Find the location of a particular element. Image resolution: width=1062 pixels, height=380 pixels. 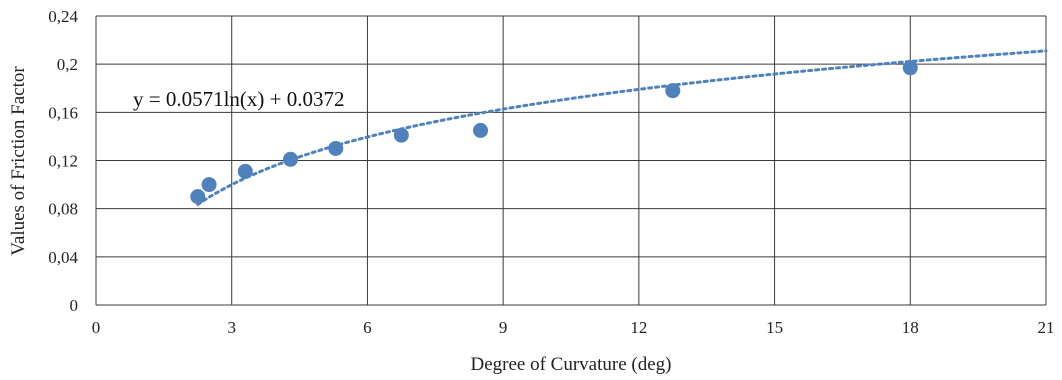

y-axis-label: Values of Friction Factor is located at coordinates (18, 161).